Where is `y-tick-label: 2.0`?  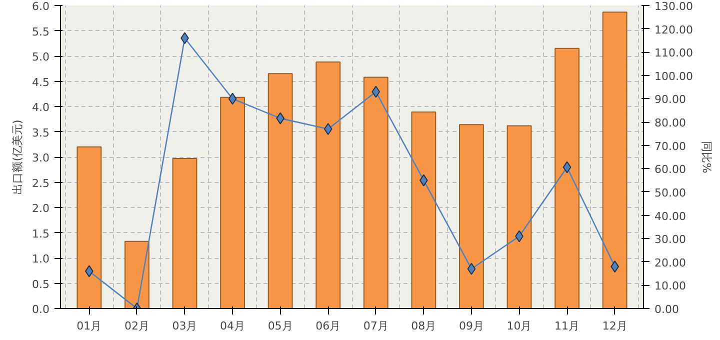 y-tick-label: 2.0 is located at coordinates (41, 208).